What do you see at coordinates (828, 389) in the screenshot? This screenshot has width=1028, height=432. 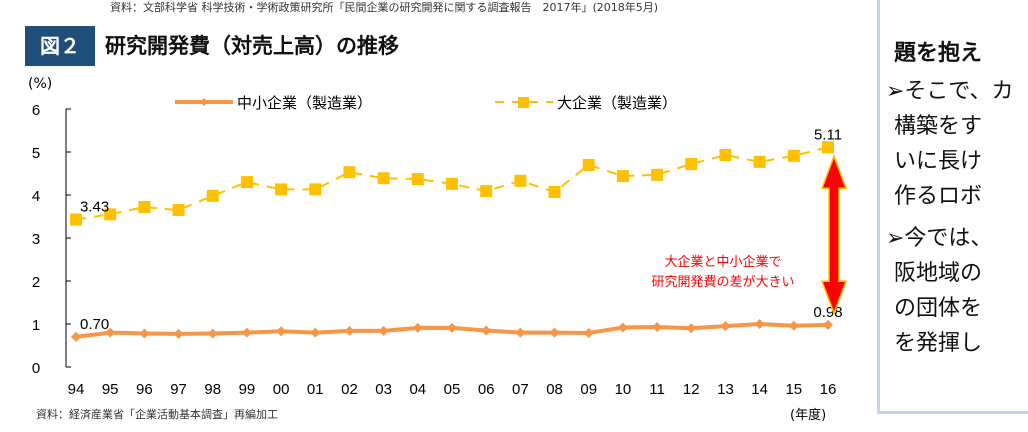 I see `x-tick-label: 16` at bounding box center [828, 389].